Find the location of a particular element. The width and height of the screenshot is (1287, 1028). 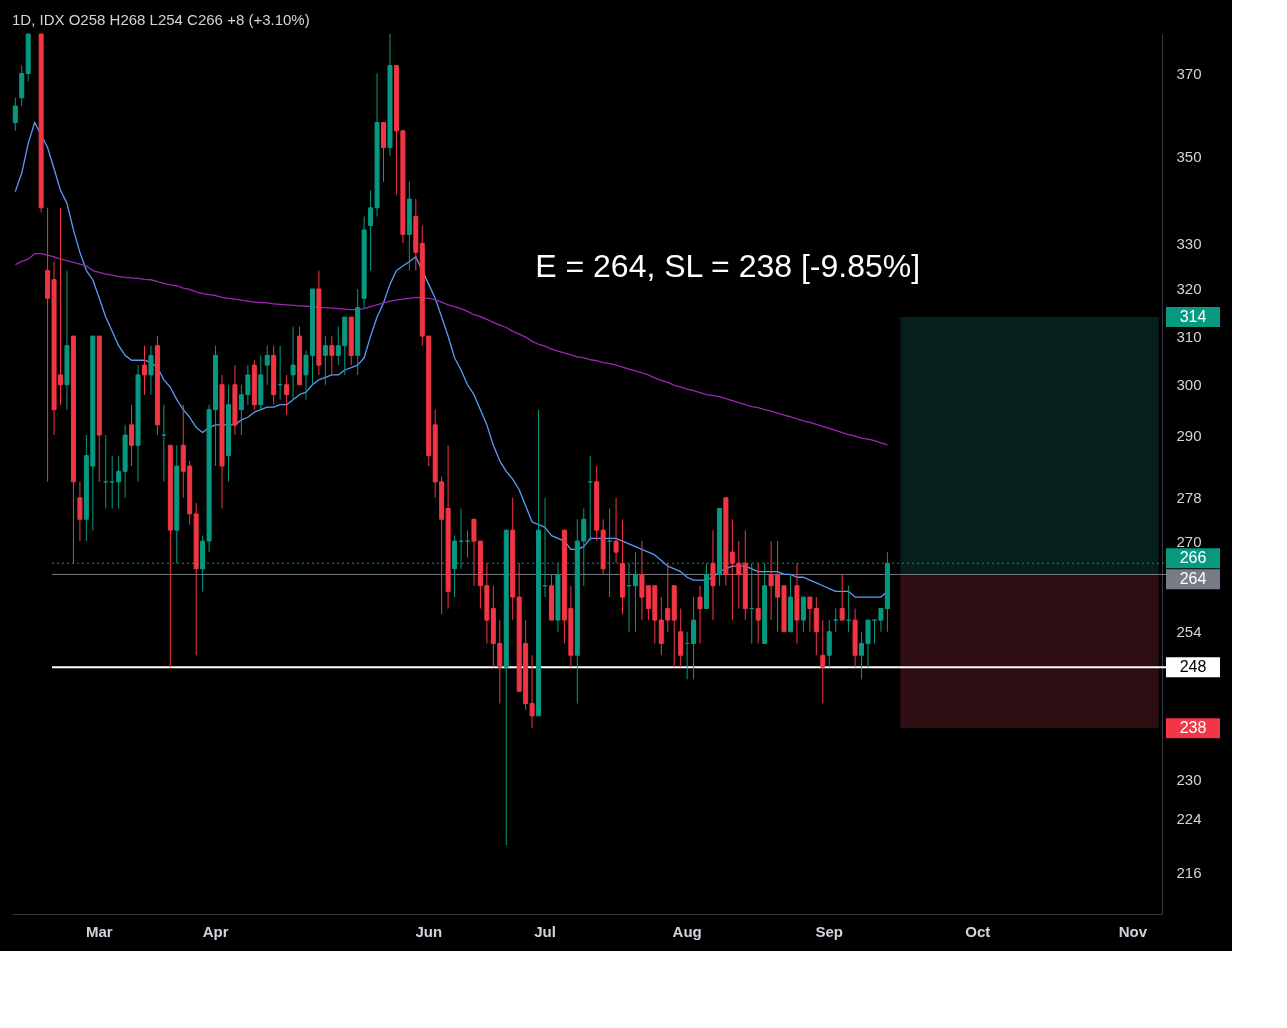

y-tick-label: 300 is located at coordinates (1189, 385).